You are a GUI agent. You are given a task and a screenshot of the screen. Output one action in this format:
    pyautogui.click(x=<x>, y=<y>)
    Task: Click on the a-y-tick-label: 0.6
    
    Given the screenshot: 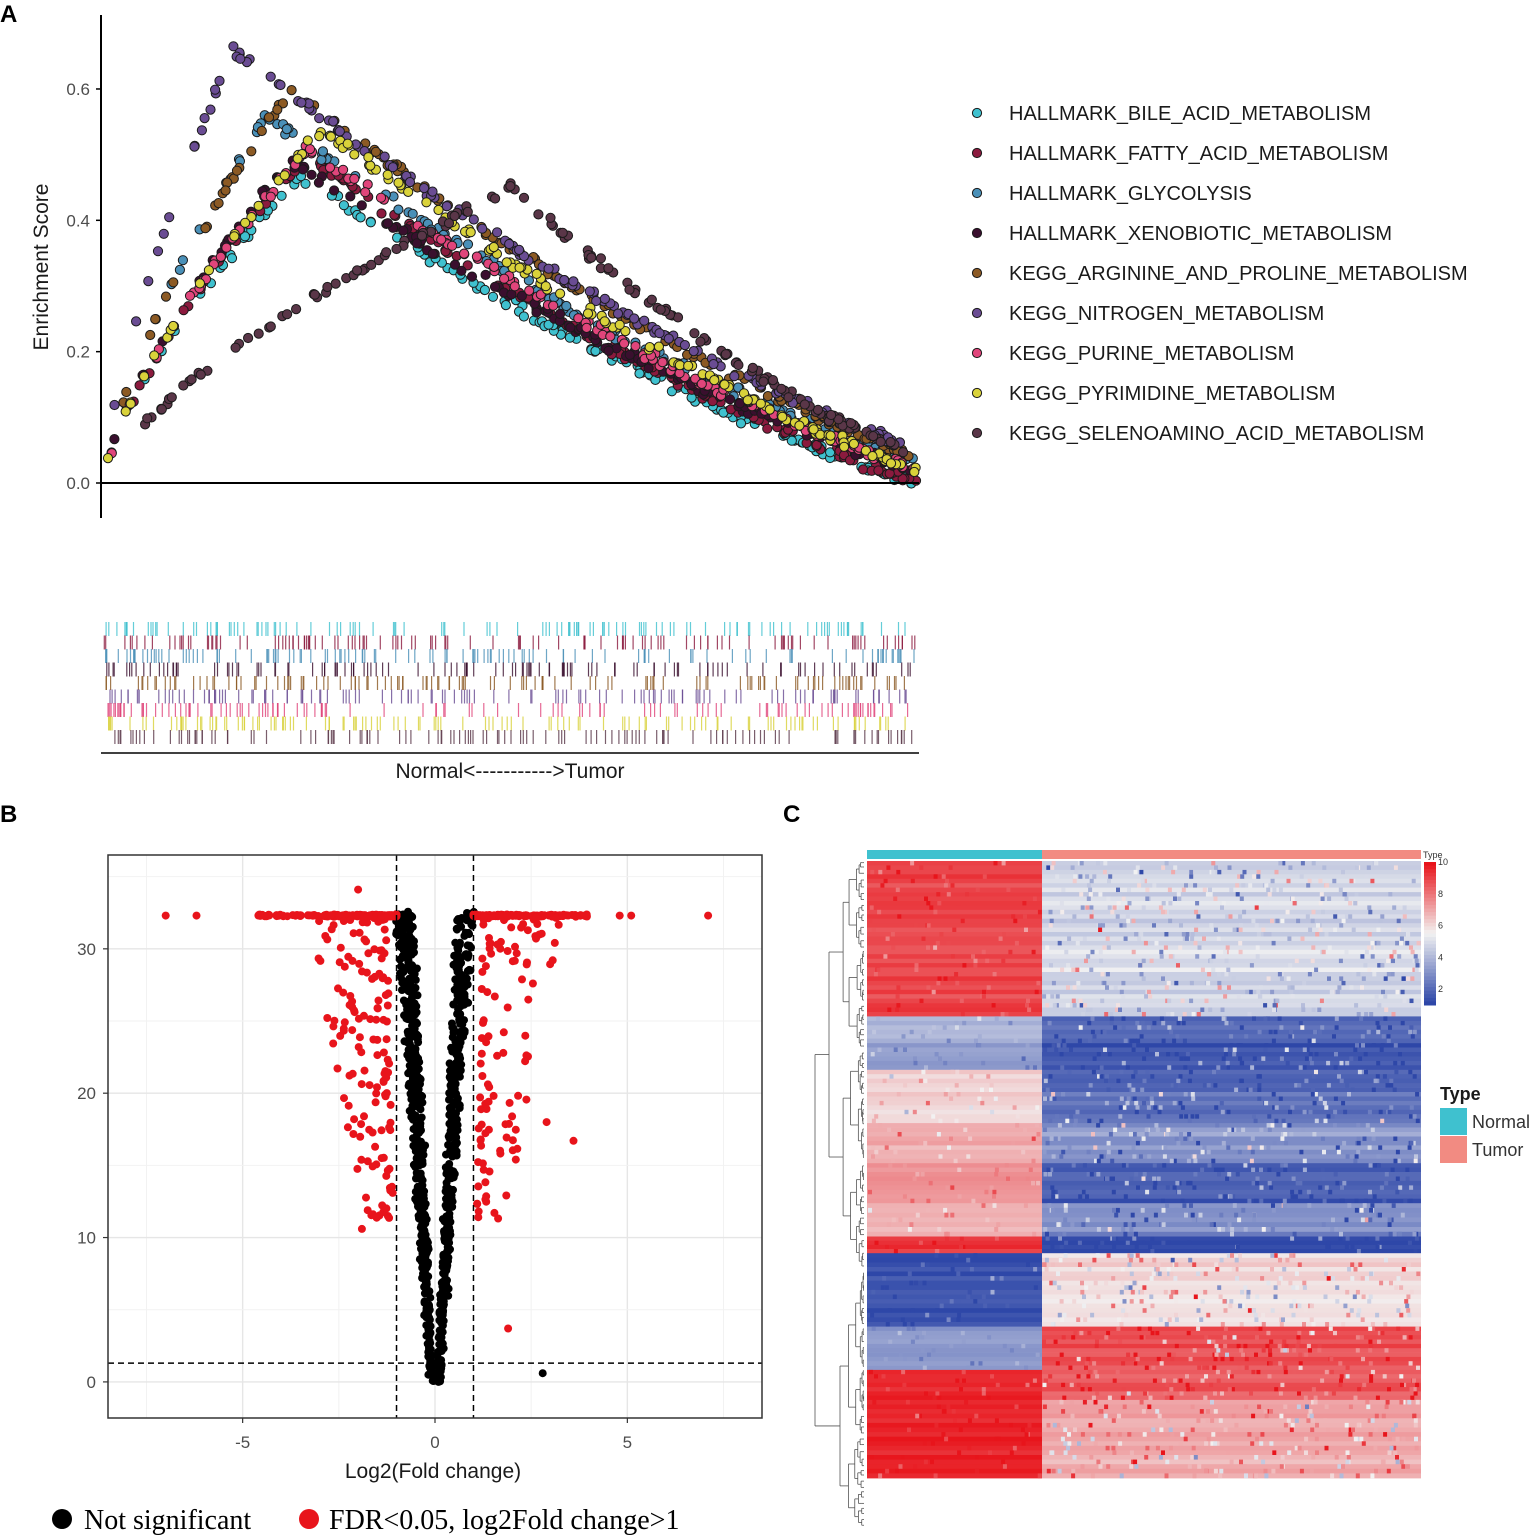 What is the action you would take?
    pyautogui.click(x=78, y=89)
    